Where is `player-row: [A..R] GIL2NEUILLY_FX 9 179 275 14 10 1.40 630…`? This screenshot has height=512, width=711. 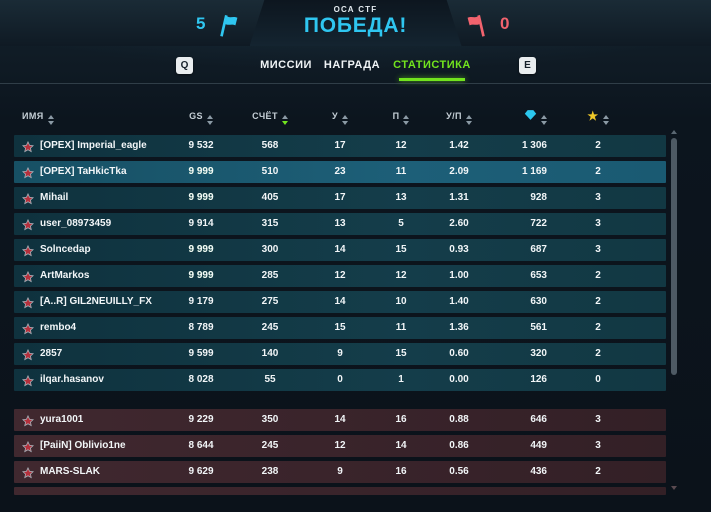
player-row: [A..R] GIL2NEUILLY_FX 9 179 275 14 10 1.40 630… is located at coordinates (340, 302).